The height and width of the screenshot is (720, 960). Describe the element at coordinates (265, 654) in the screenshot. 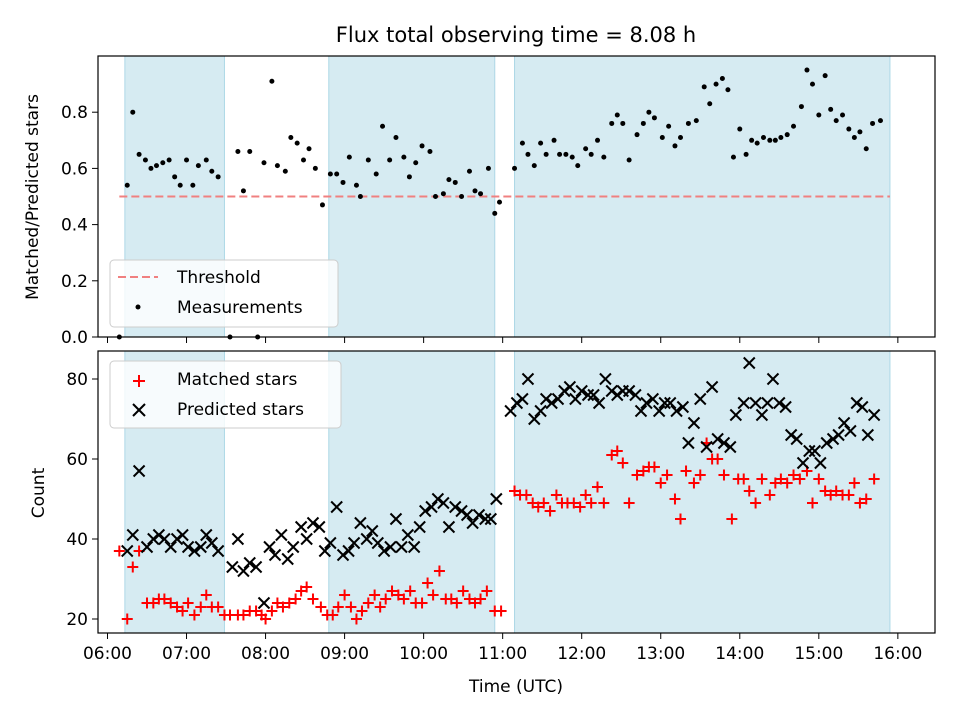

I see `x-tick-label: 08:00` at that location.